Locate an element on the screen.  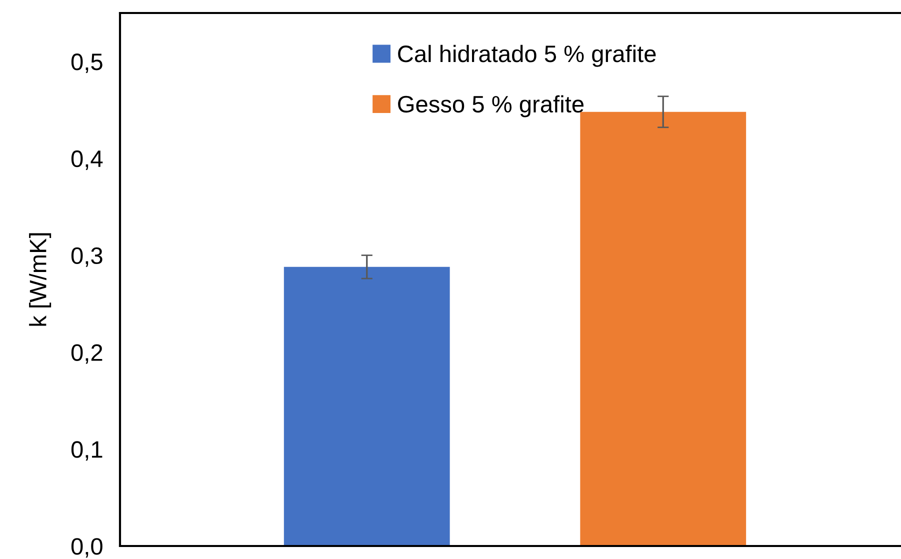
y-tick-label: 0,0 is located at coordinates (86, 548).